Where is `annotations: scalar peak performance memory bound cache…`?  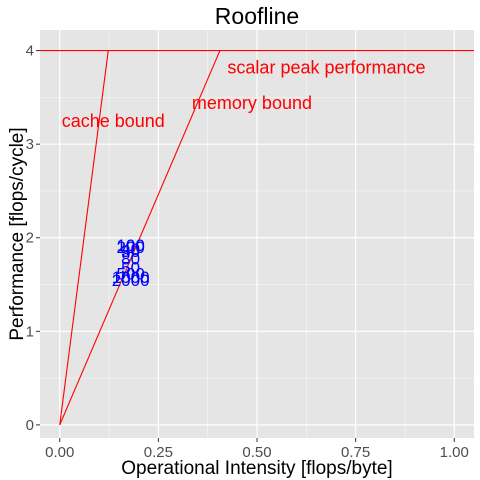 annotations: scalar peak performance memory bound cache… is located at coordinates (244, 93).